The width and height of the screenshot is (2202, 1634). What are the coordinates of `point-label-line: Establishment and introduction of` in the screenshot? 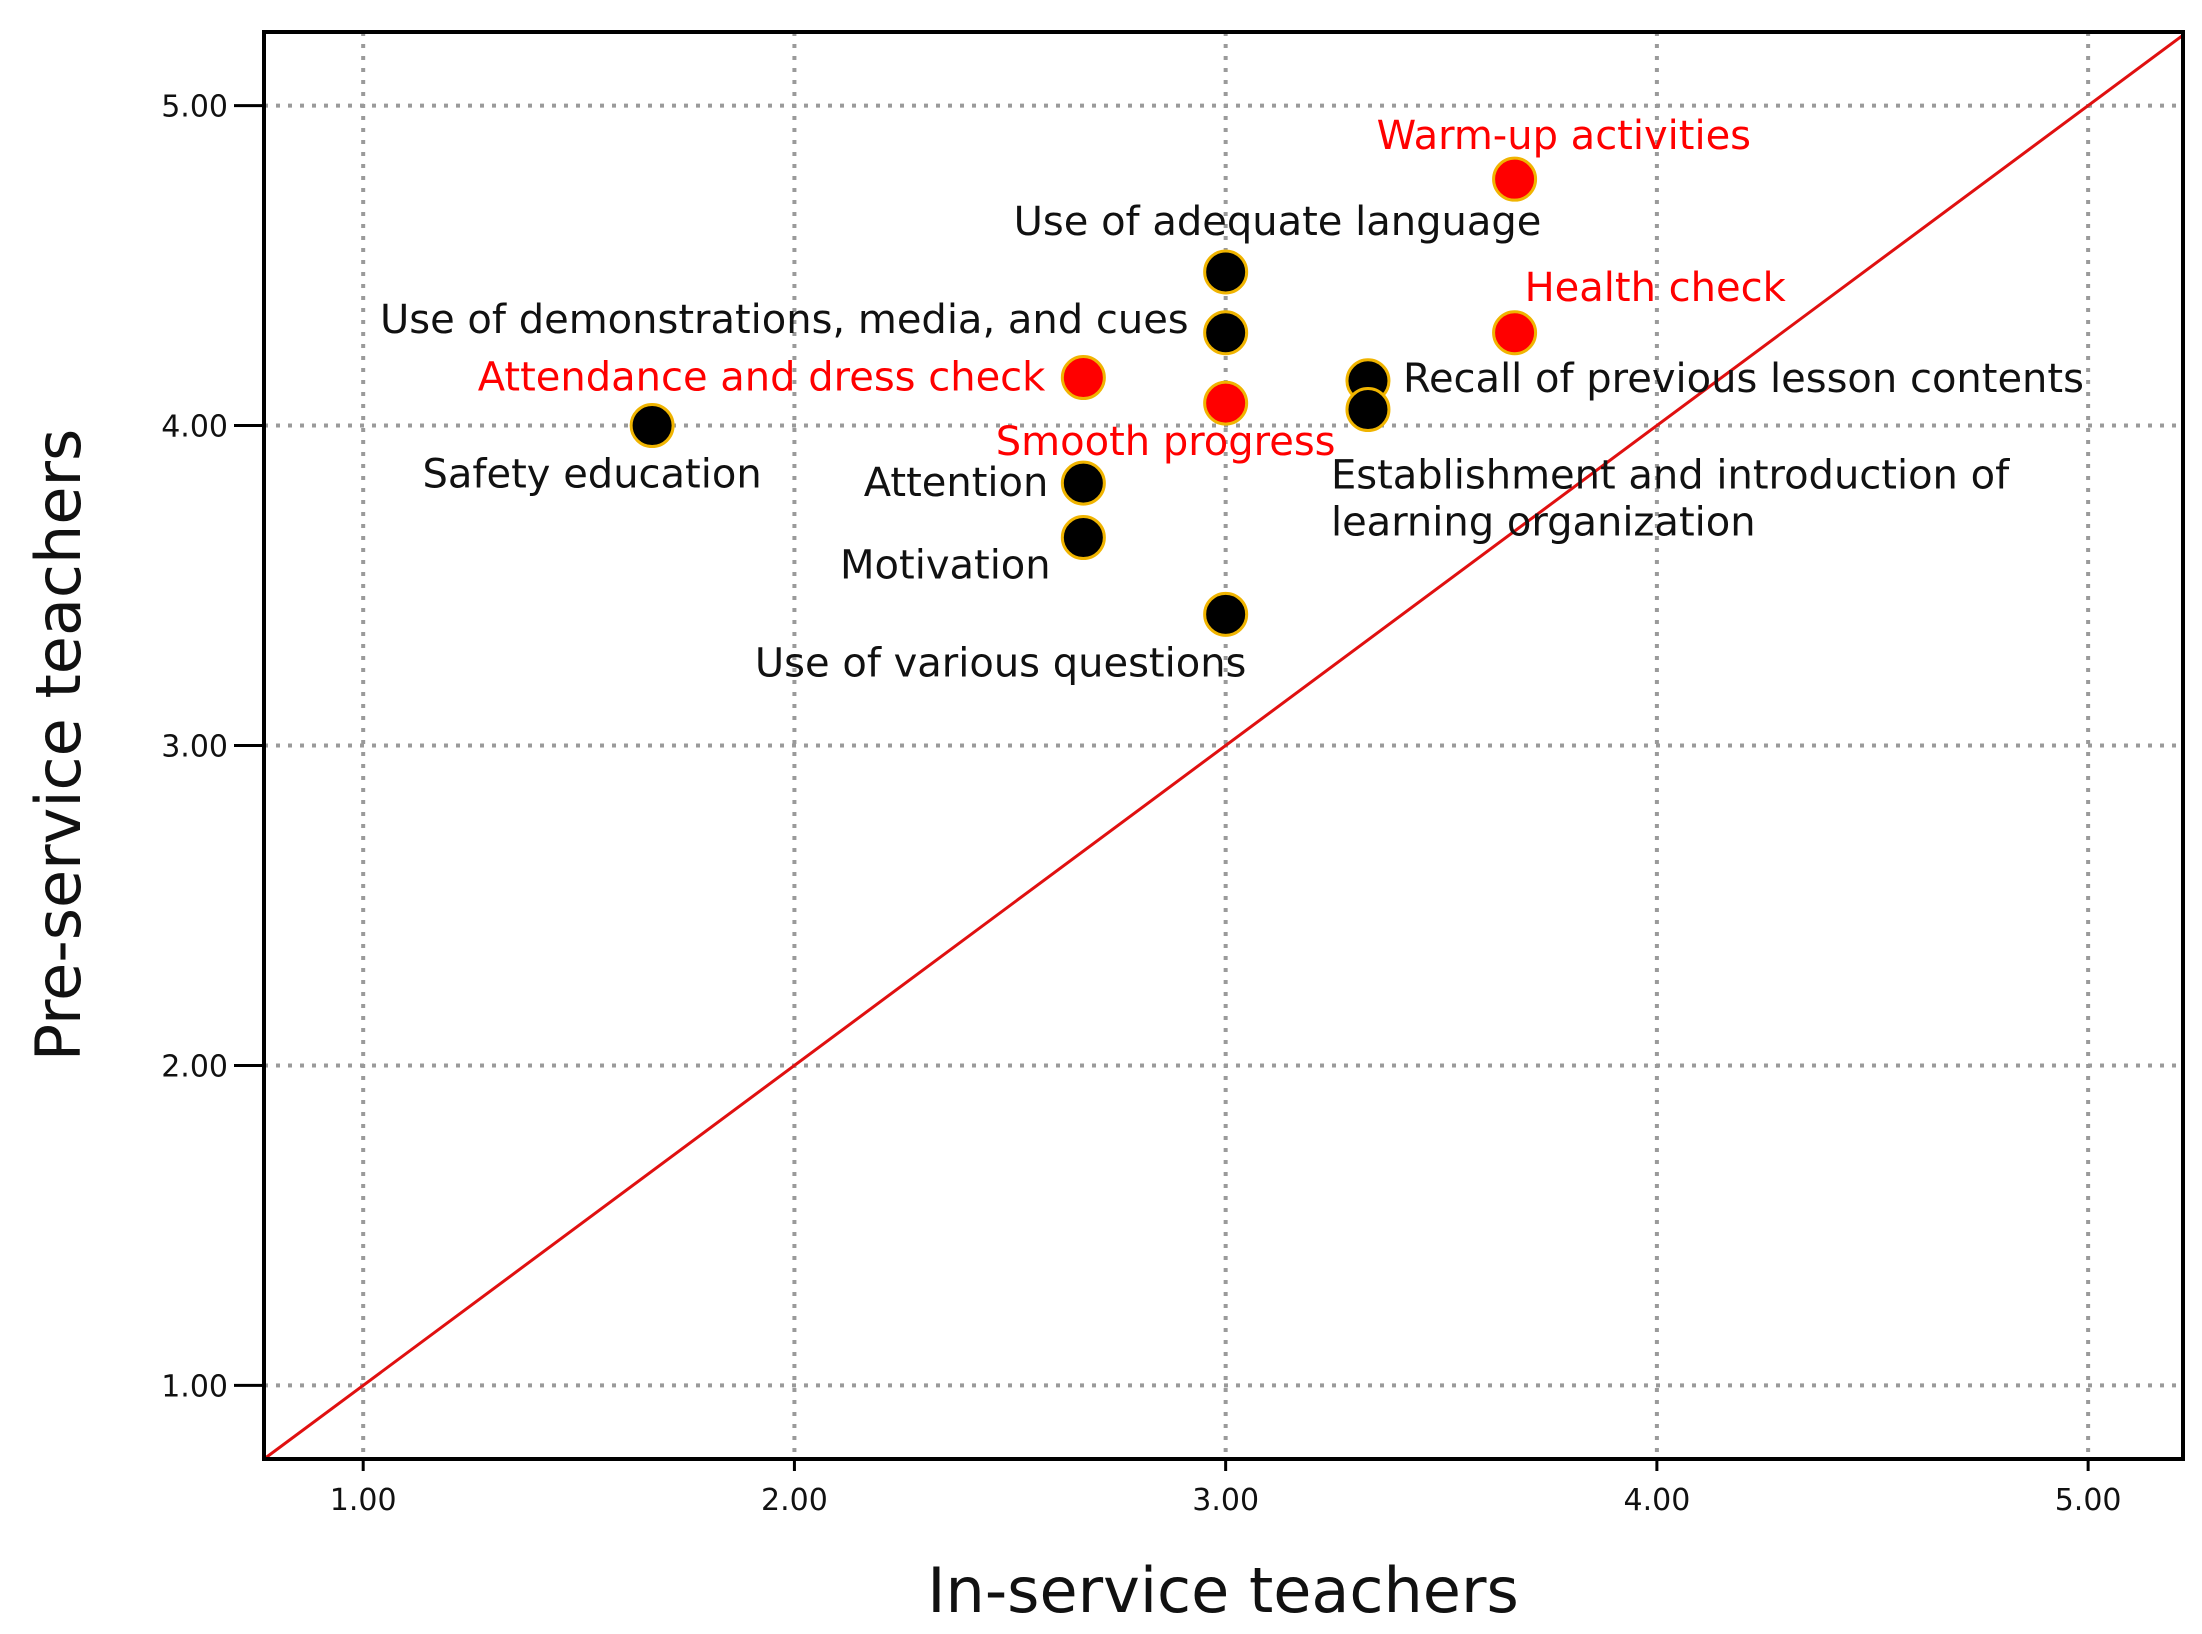 It's located at (1670, 476).